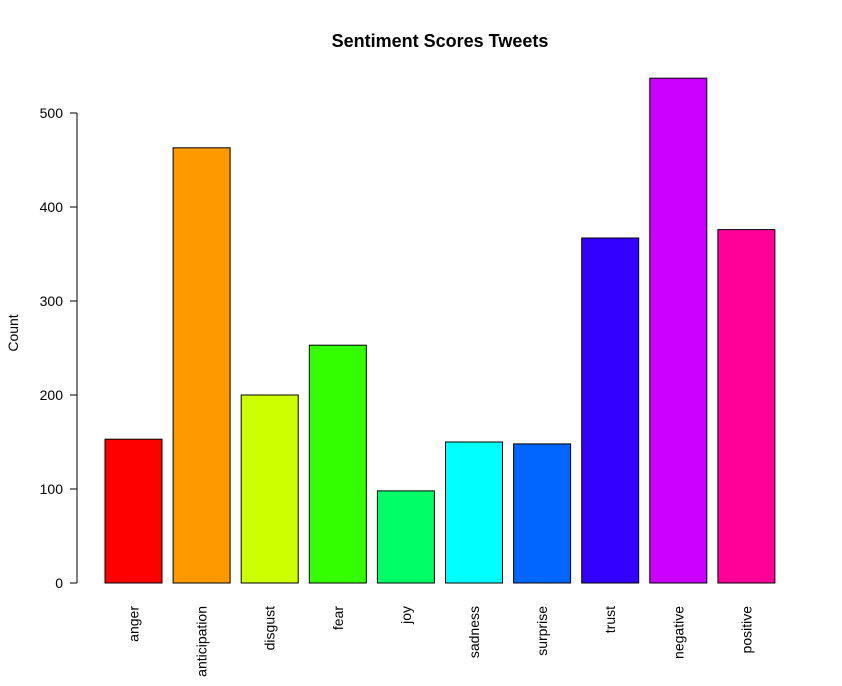 The height and width of the screenshot is (686, 842). I want to click on bar-negative, so click(678, 330).